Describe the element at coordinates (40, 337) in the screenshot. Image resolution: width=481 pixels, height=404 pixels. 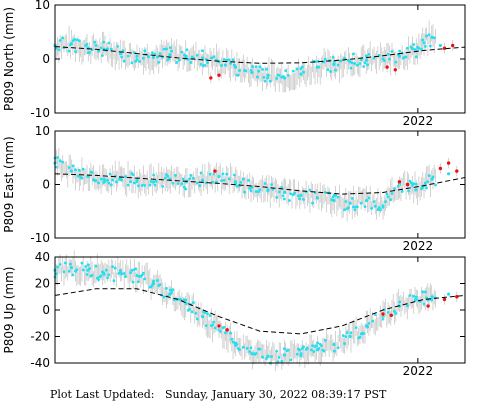
I see `y-tick-label: -20` at that location.